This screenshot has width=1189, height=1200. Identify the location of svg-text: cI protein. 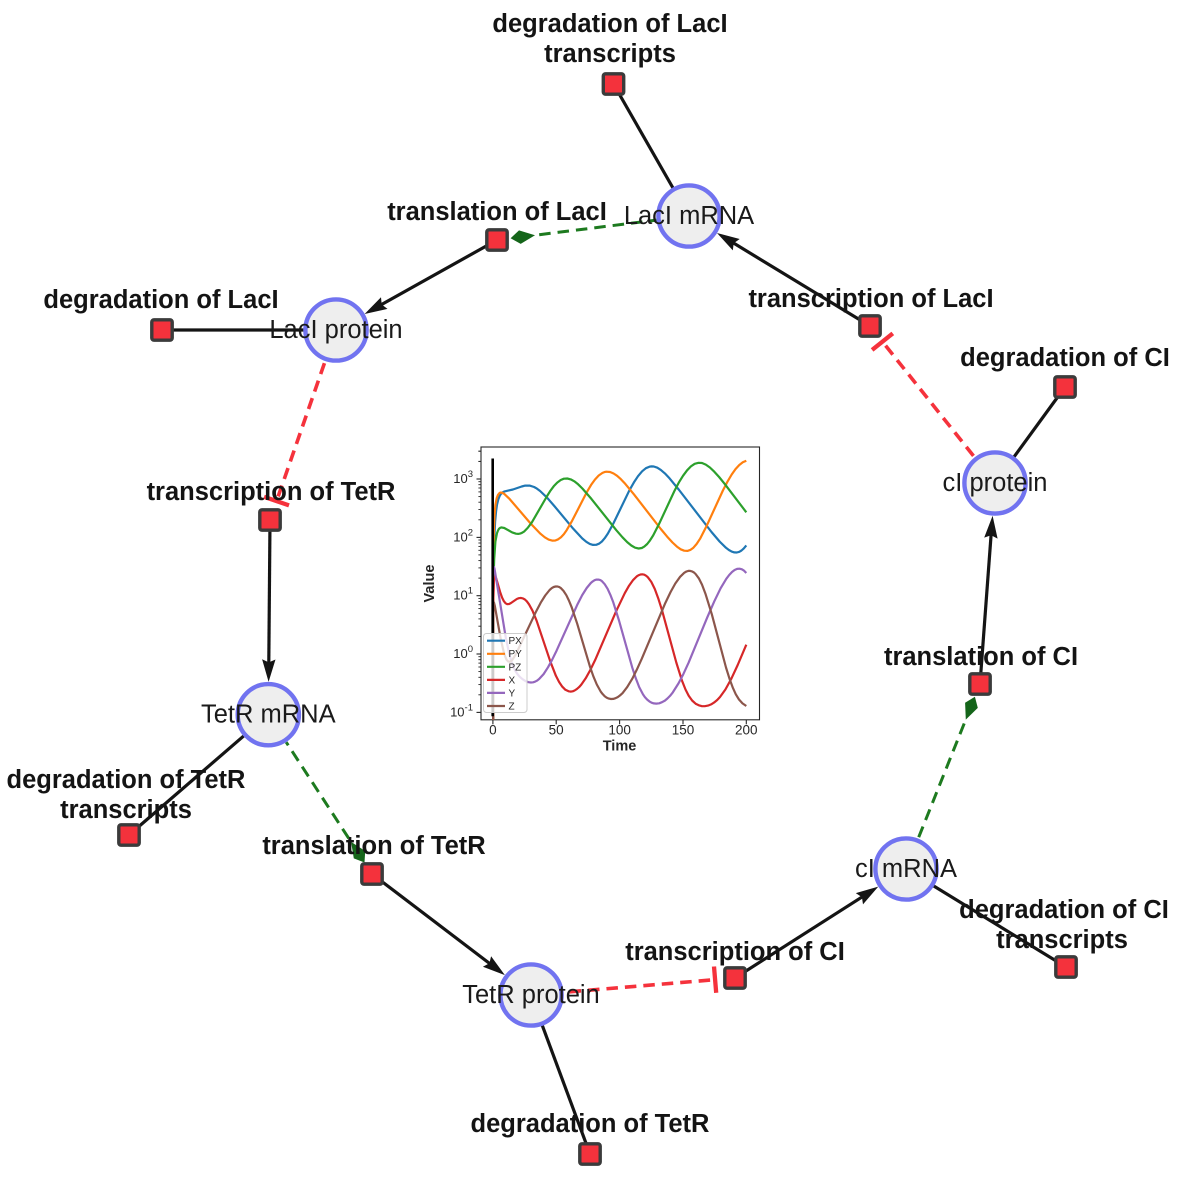
(995, 483).